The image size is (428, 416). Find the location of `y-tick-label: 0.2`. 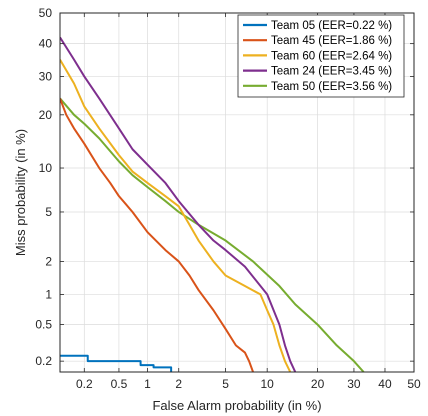

y-tick-label: 0.2 is located at coordinates (43, 361).